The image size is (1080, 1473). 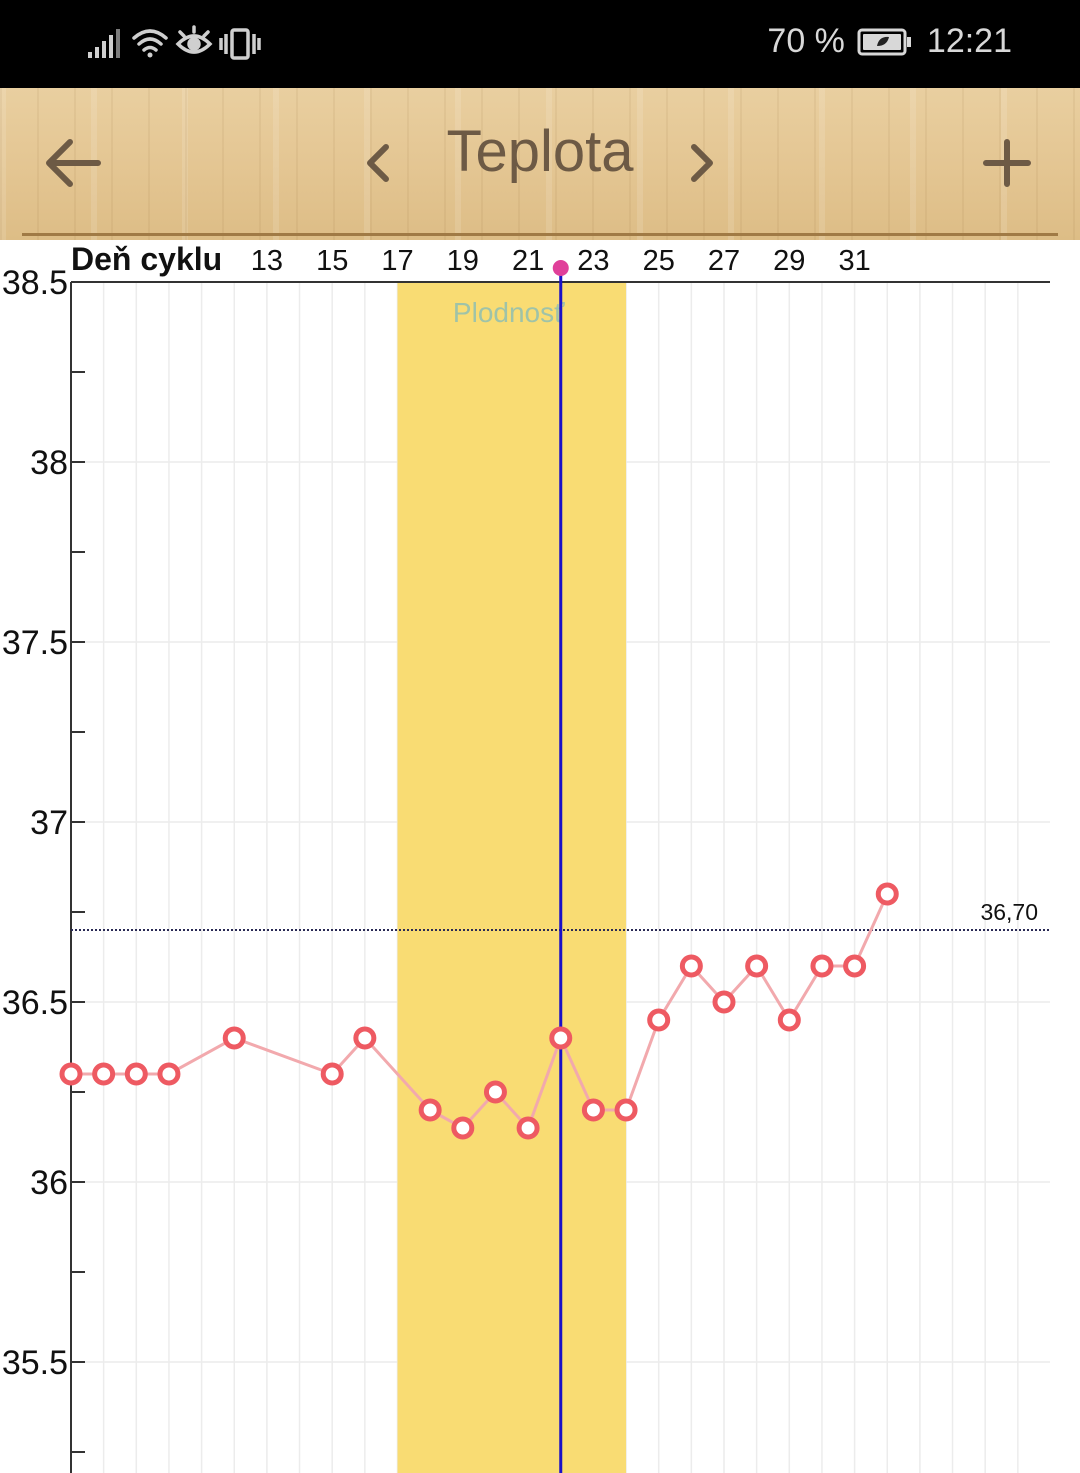 I want to click on x-tick-label: 19, so click(x=463, y=261).